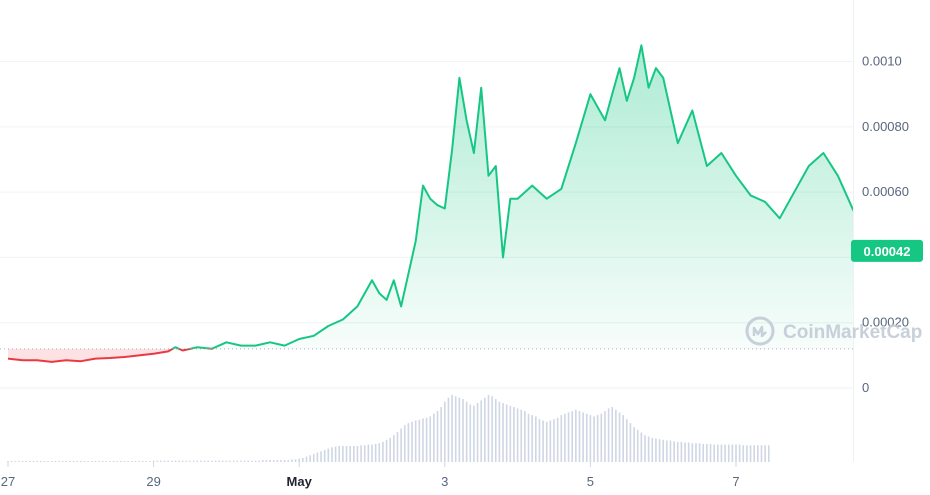  I want to click on current-price-badge-bg, so click(887, 250).